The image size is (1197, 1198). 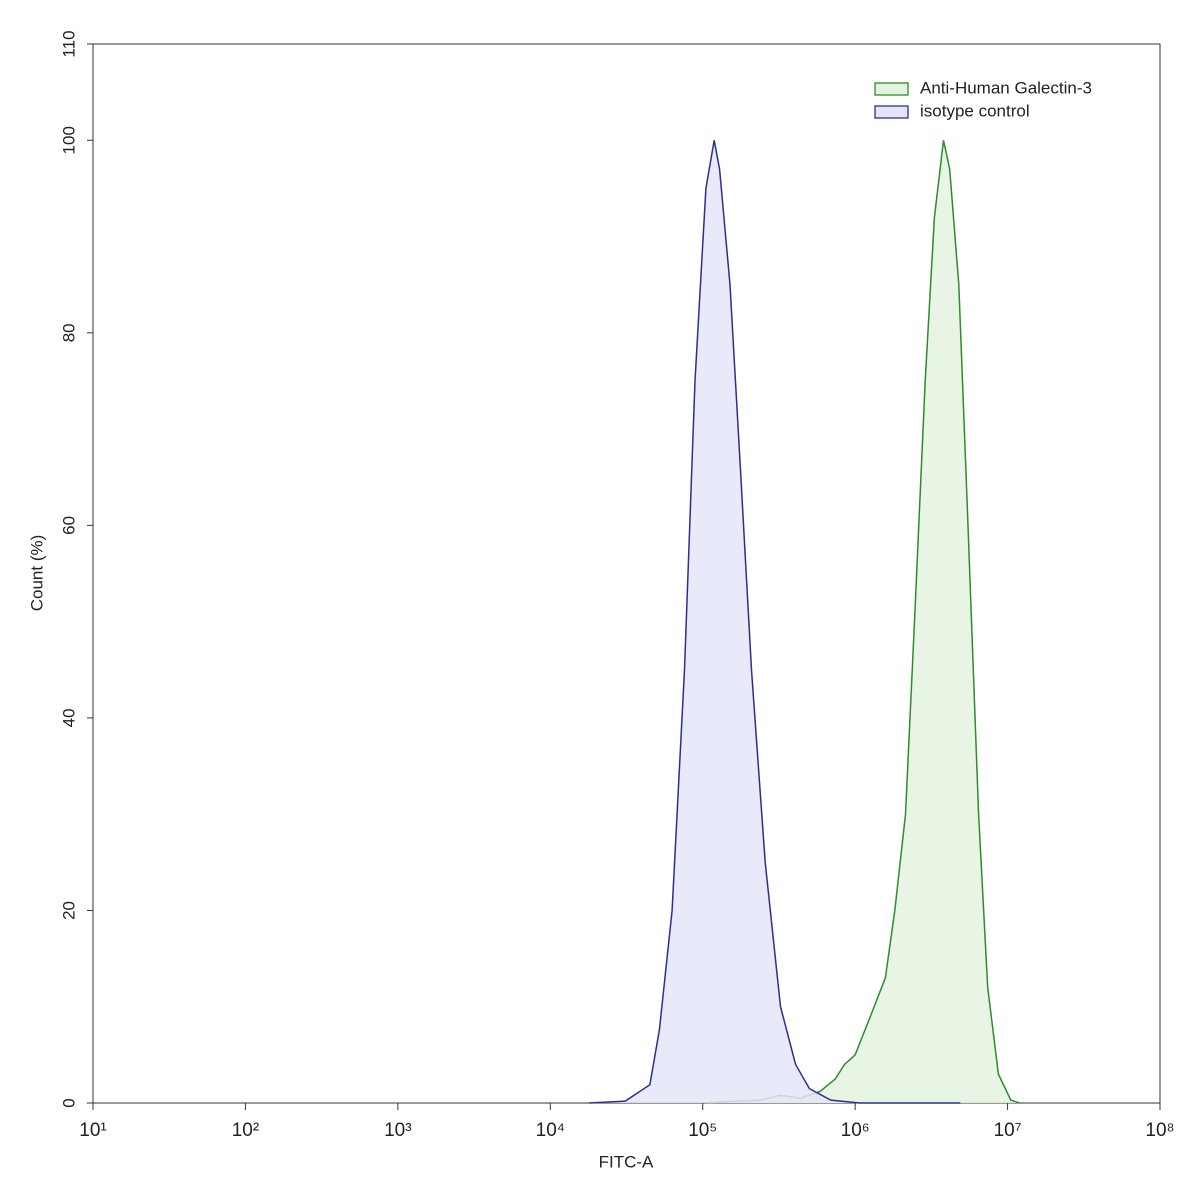 What do you see at coordinates (68, 525) in the screenshot?
I see `y-tick-label: 60` at bounding box center [68, 525].